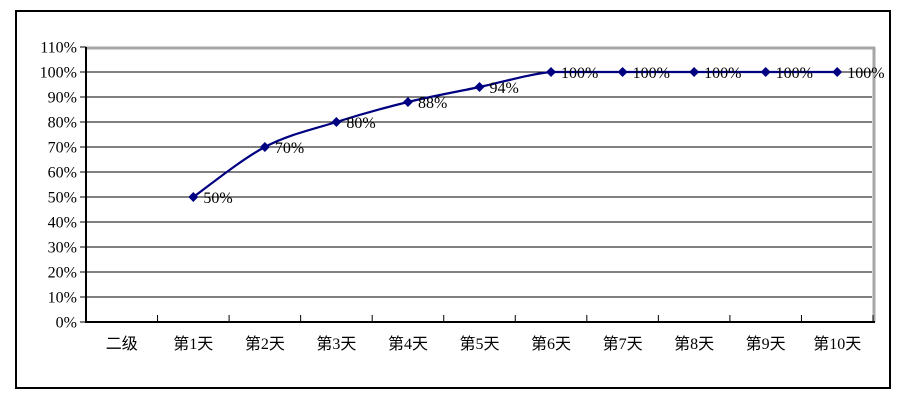 This screenshot has height=402, width=905. I want to click on data-point-label: 70%, so click(289, 148).